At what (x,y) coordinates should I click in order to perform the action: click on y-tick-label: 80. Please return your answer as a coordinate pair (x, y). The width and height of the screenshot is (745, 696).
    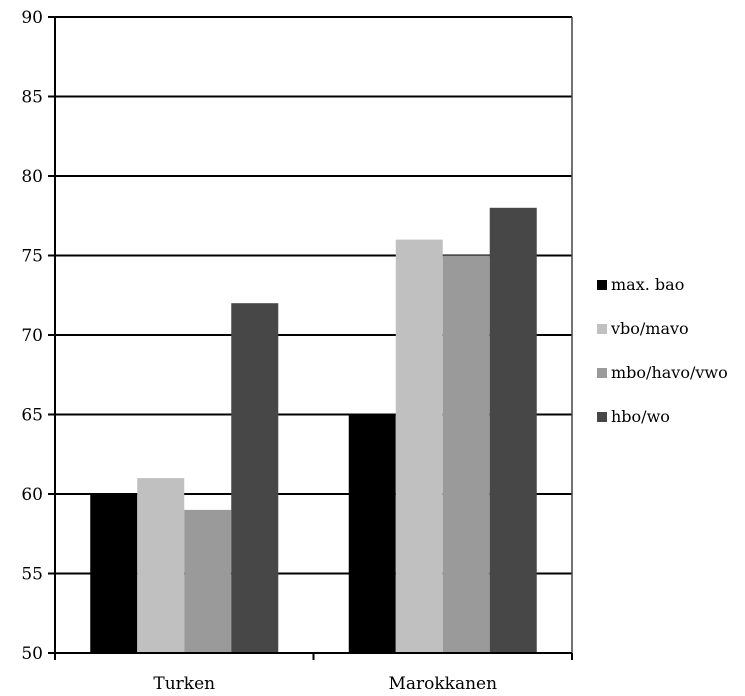
    Looking at the image, I should click on (32, 177).